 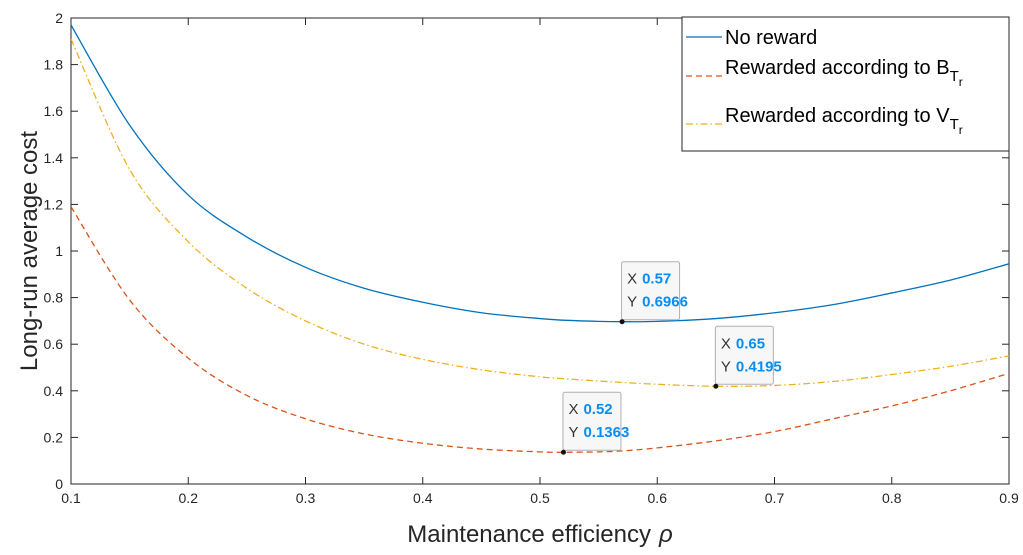 I want to click on x-tick-label: 0.2, so click(x=189, y=498).